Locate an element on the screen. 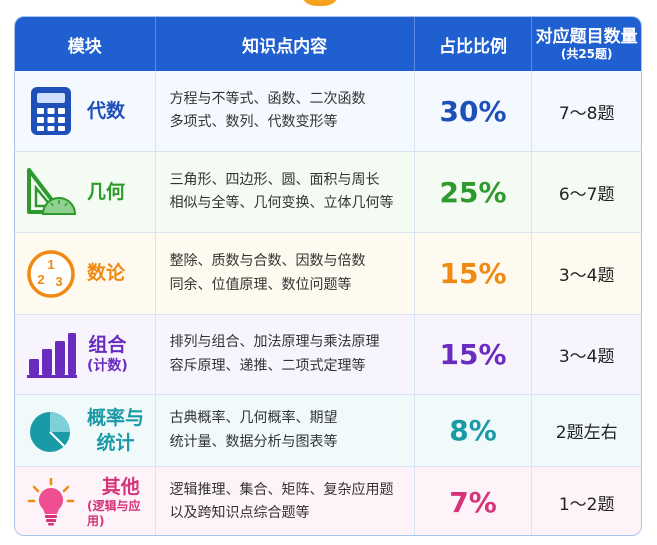 Image resolution: width=657 pixels, height=545 pixels. module-name-group: 其他 (逻辑与应用) is located at coordinates (121, 502).